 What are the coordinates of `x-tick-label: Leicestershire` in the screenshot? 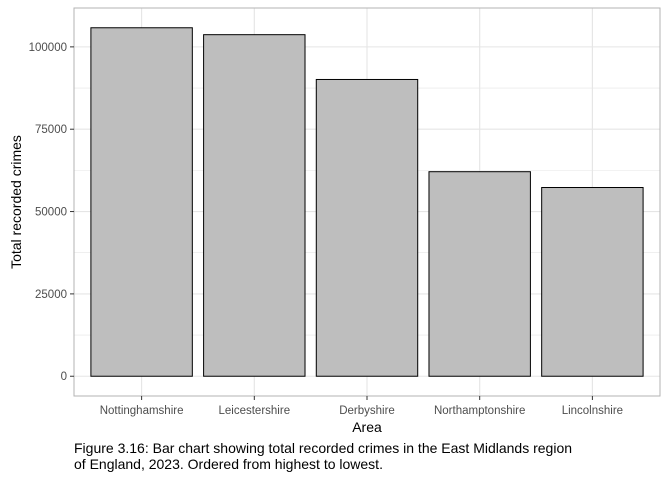 It's located at (255, 411).